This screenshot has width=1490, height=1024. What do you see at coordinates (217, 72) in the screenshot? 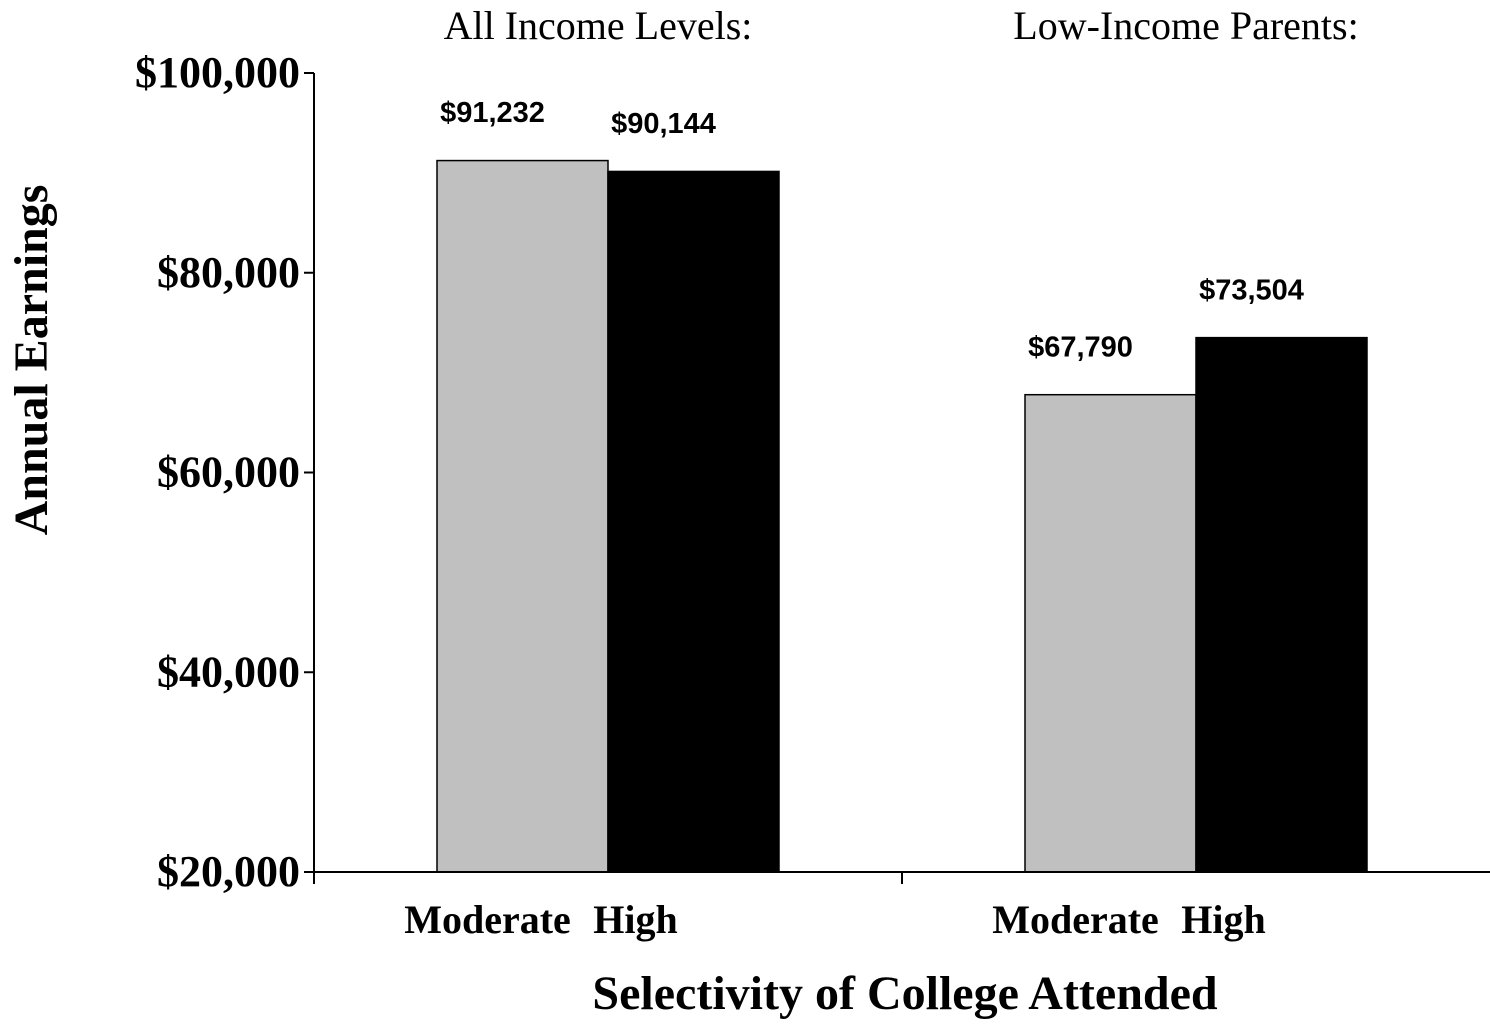
I see `y-tick-label: $100,000` at bounding box center [217, 72].